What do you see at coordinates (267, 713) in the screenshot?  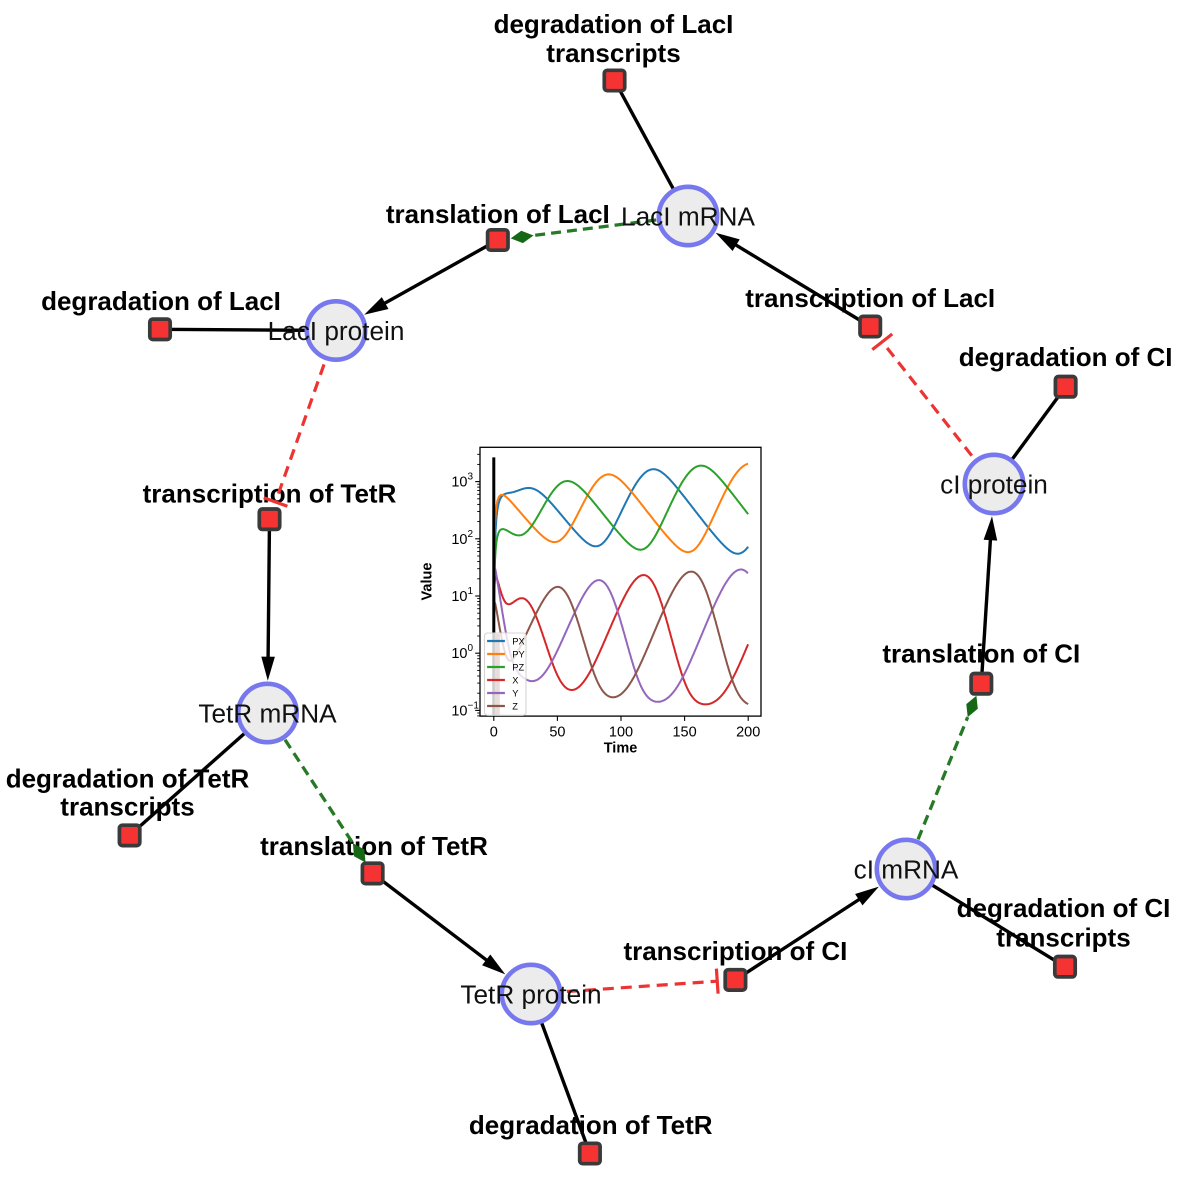 I see `svg-text: TetR mRNA` at bounding box center [267, 713].